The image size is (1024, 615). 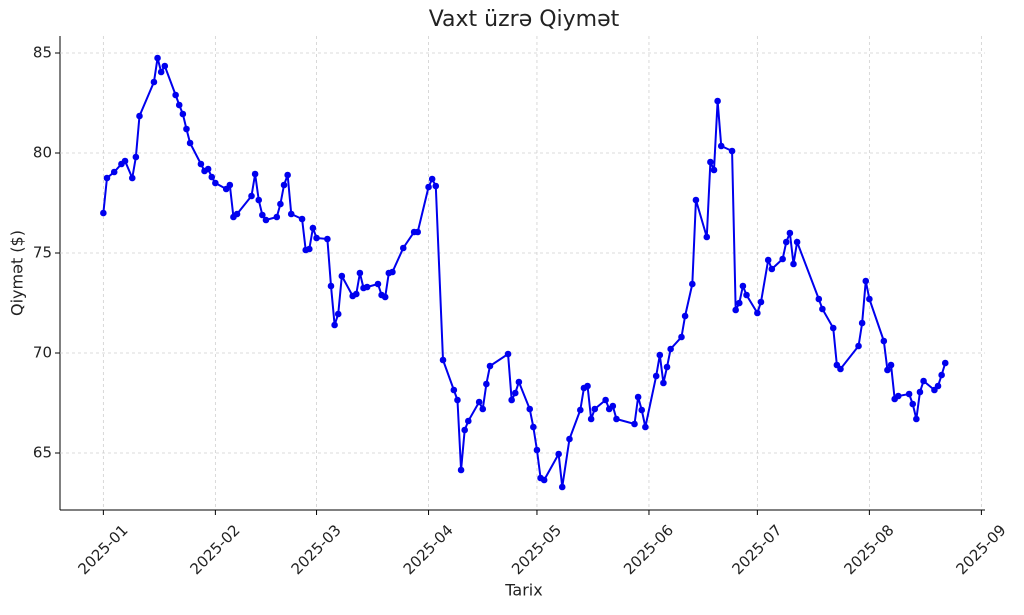 I want to click on y-tick-label: 80, so click(x=42, y=153).